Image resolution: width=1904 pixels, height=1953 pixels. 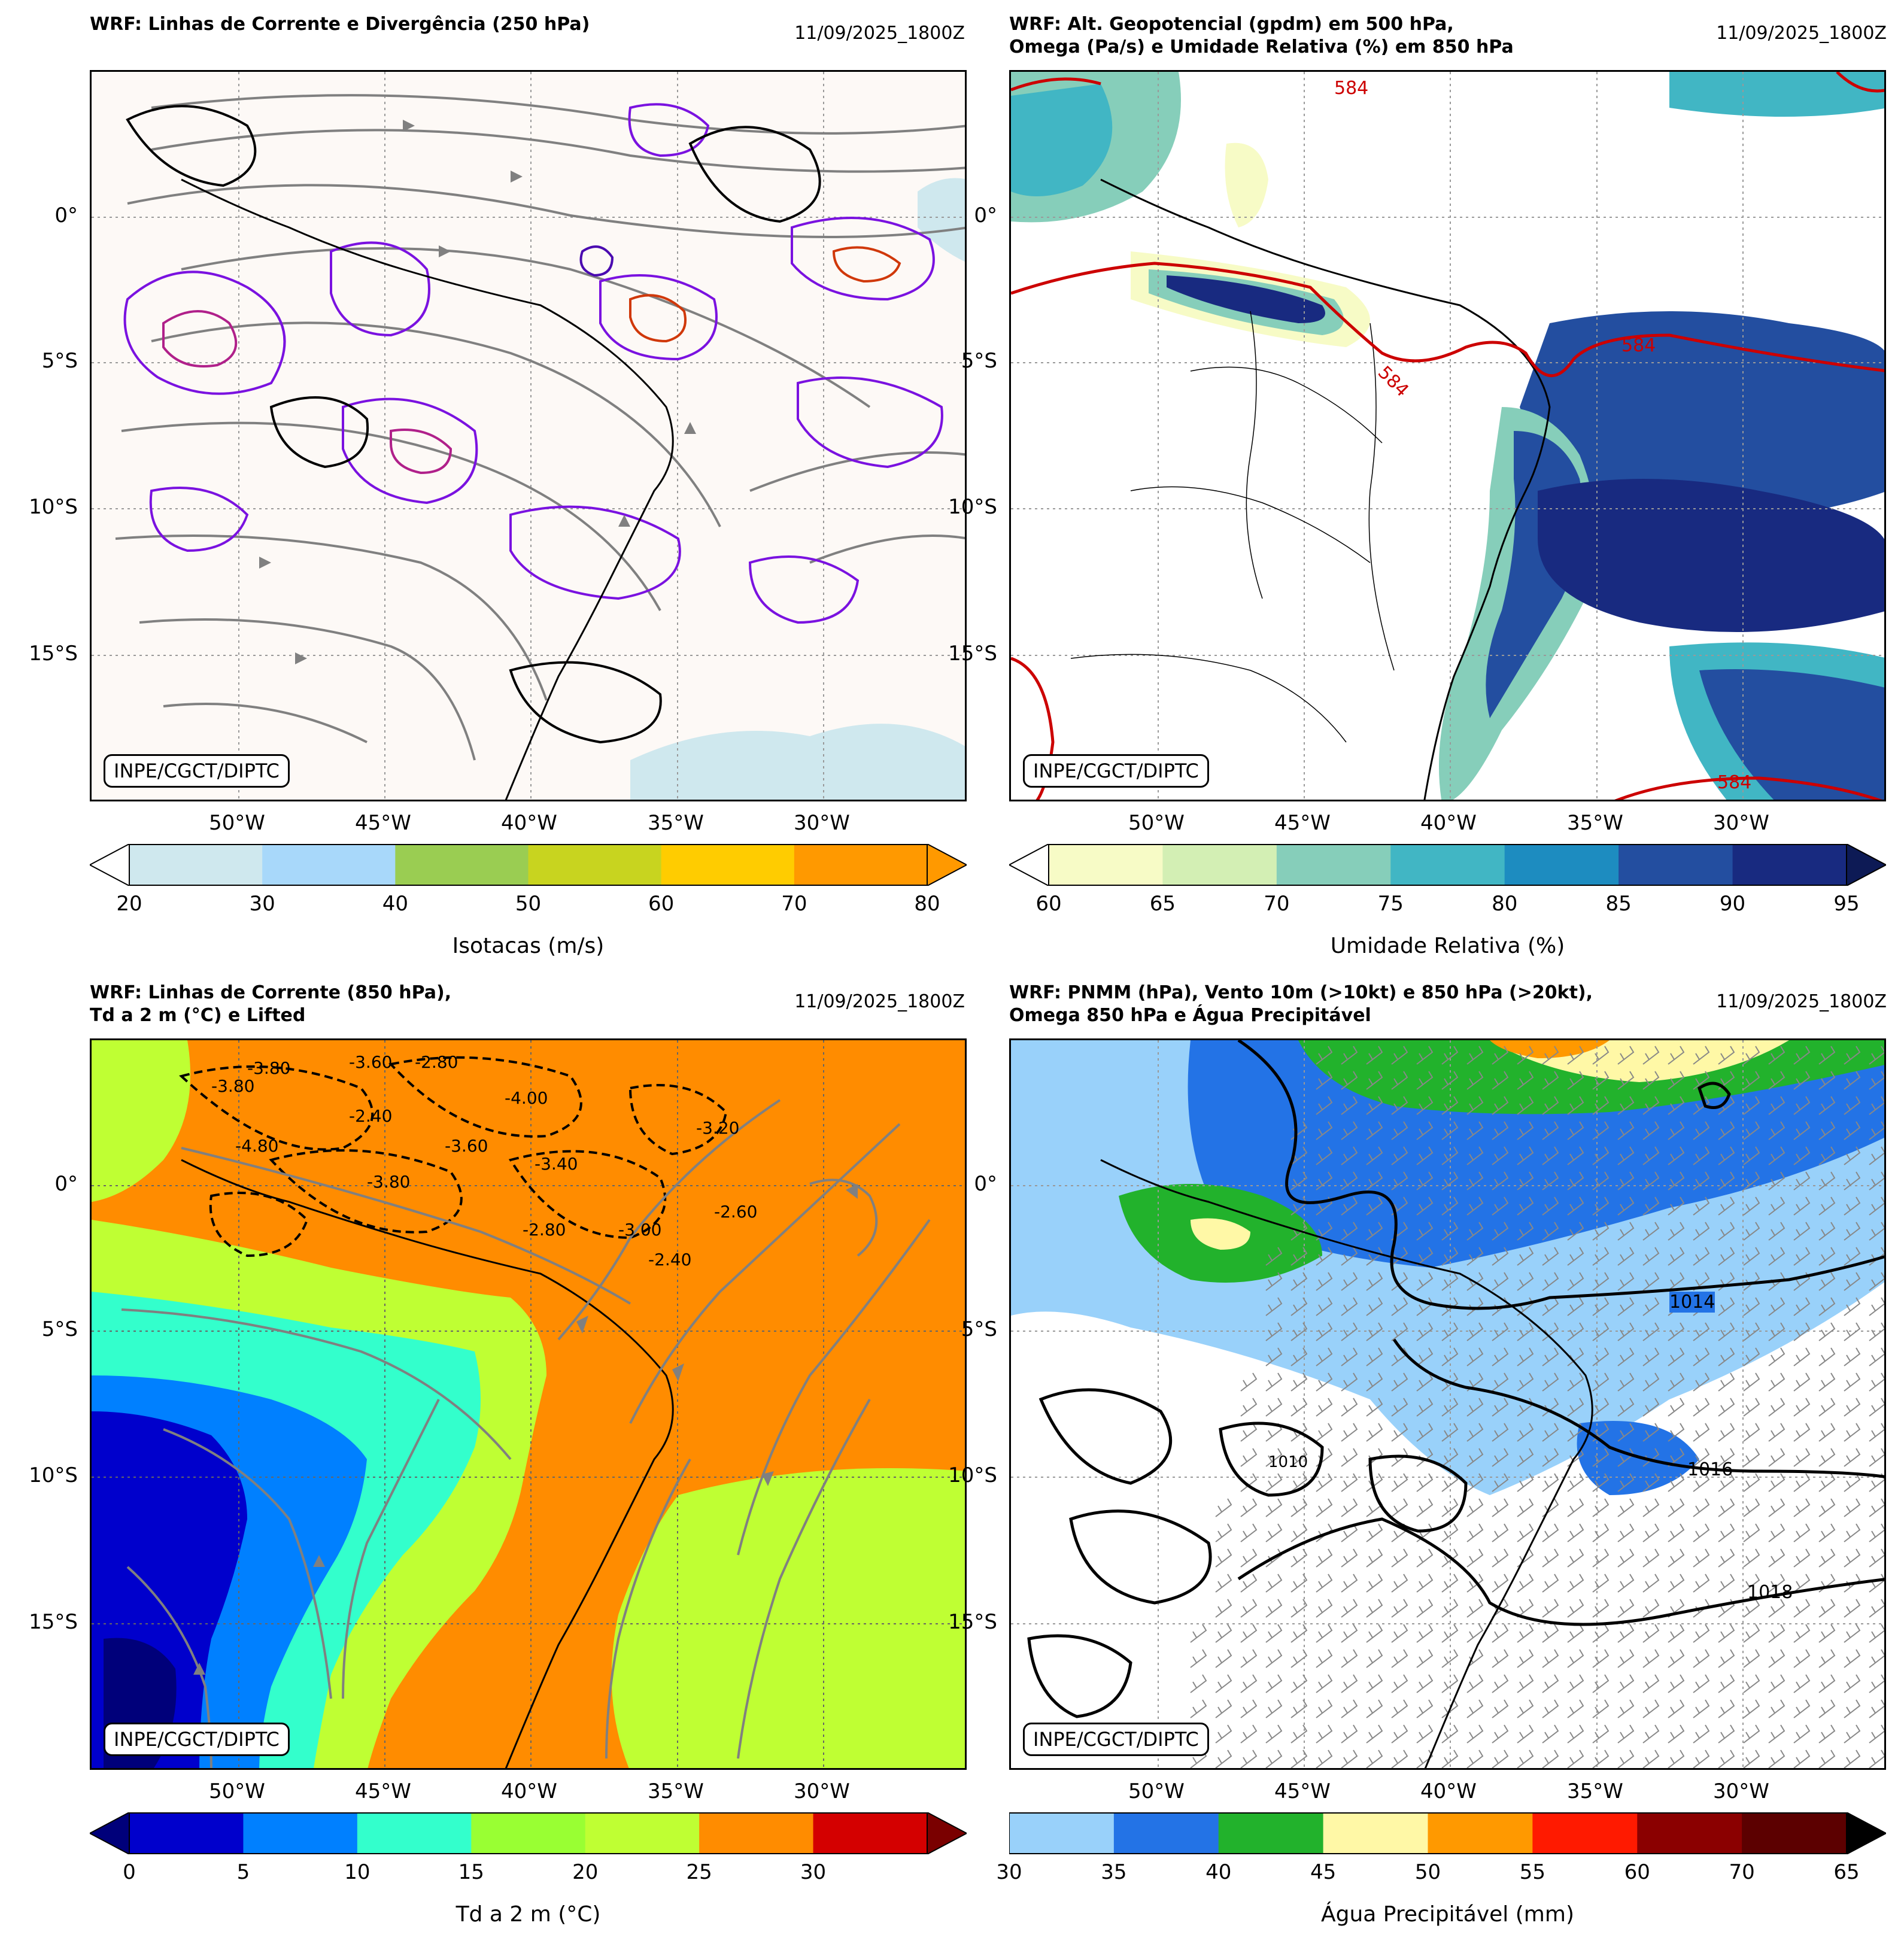 What do you see at coordinates (528, 946) in the screenshot?
I see `colorbar-title: Isotacas (m/s)` at bounding box center [528, 946].